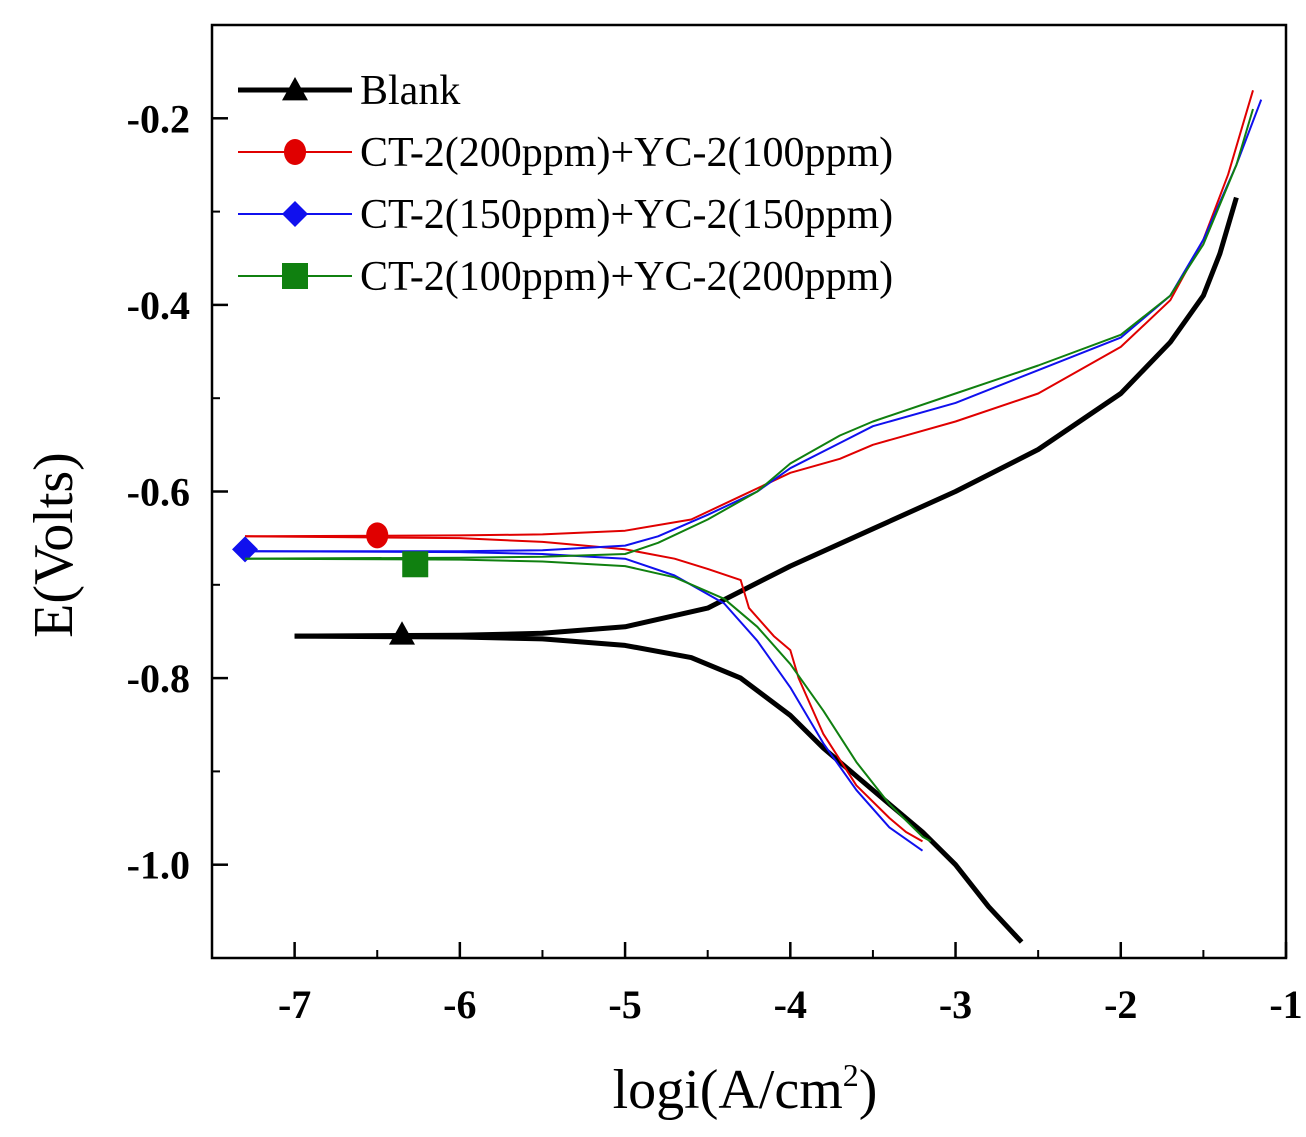 The width and height of the screenshot is (1306, 1137). What do you see at coordinates (728, 1090) in the screenshot?
I see `x-axis-title-main: logi(A/cm` at bounding box center [728, 1090].